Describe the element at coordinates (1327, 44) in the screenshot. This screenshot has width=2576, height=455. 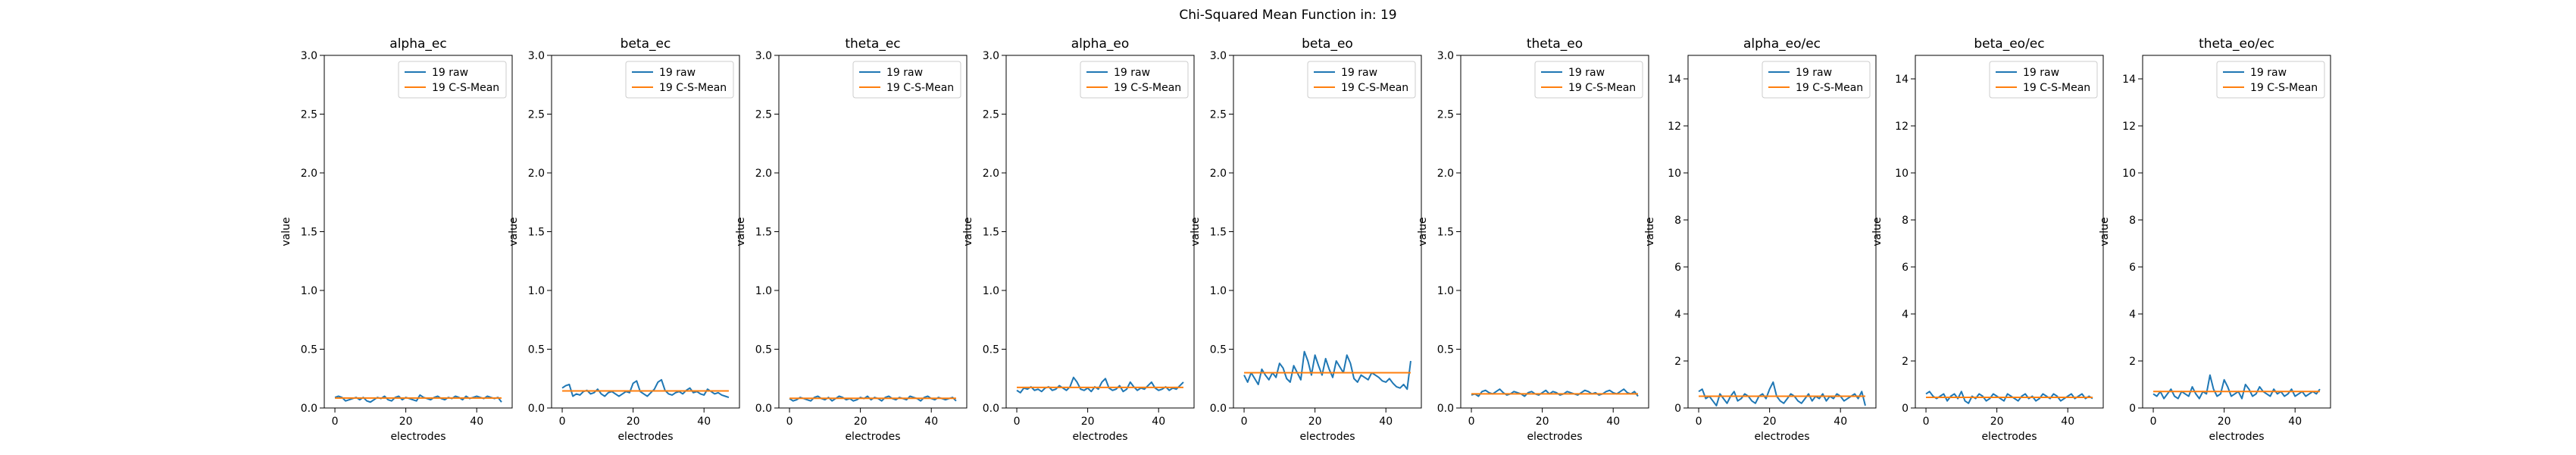
I see `subplot-title: beta_eo` at that location.